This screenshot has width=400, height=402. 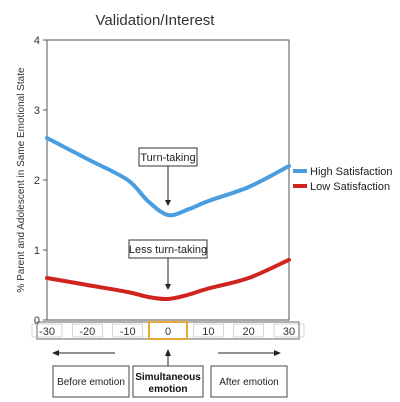 I want to click on y-axis-ticks: 0 1 2 3 4, so click(x=40, y=181).